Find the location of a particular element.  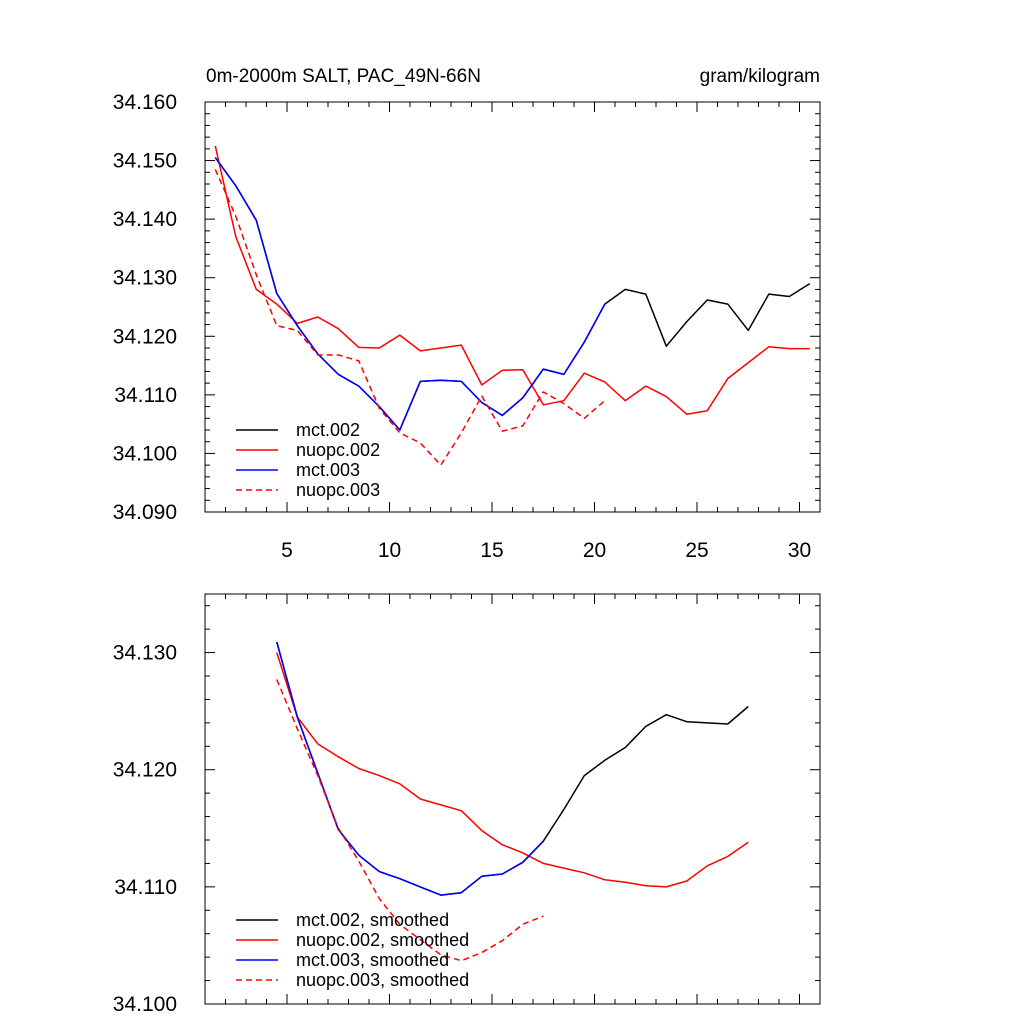

legend-label: mct.003 is located at coordinates (328, 470).